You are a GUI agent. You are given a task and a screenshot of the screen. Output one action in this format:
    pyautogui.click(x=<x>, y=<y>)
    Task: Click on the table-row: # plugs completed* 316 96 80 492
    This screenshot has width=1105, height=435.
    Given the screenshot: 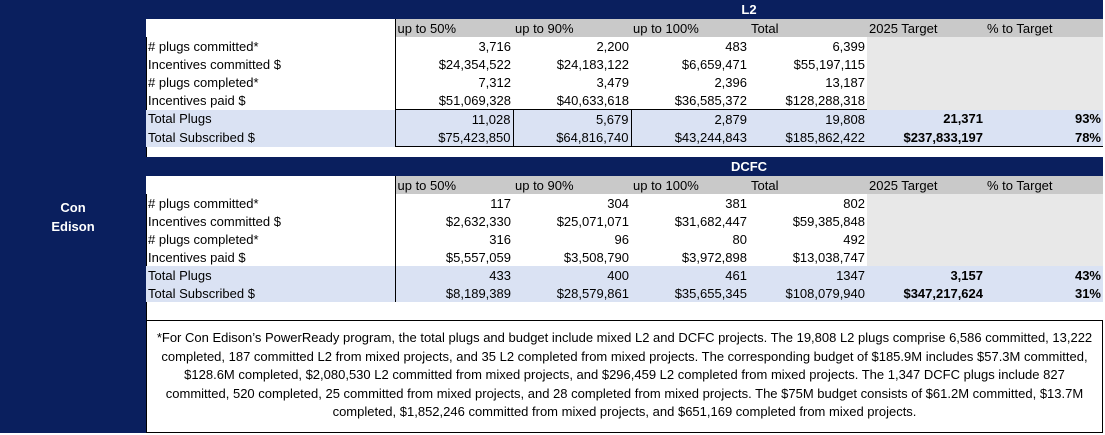 What is the action you would take?
    pyautogui.click(x=624, y=239)
    